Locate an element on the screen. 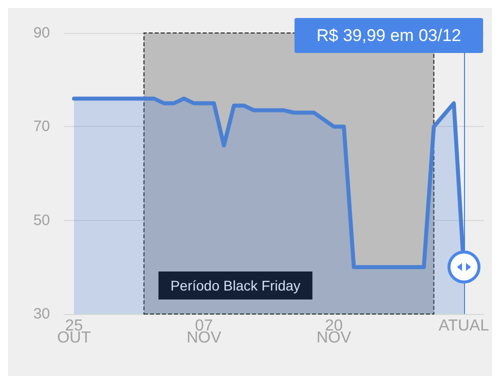 The height and width of the screenshot is (384, 500). y-tick-label: 90 is located at coordinates (41, 33).